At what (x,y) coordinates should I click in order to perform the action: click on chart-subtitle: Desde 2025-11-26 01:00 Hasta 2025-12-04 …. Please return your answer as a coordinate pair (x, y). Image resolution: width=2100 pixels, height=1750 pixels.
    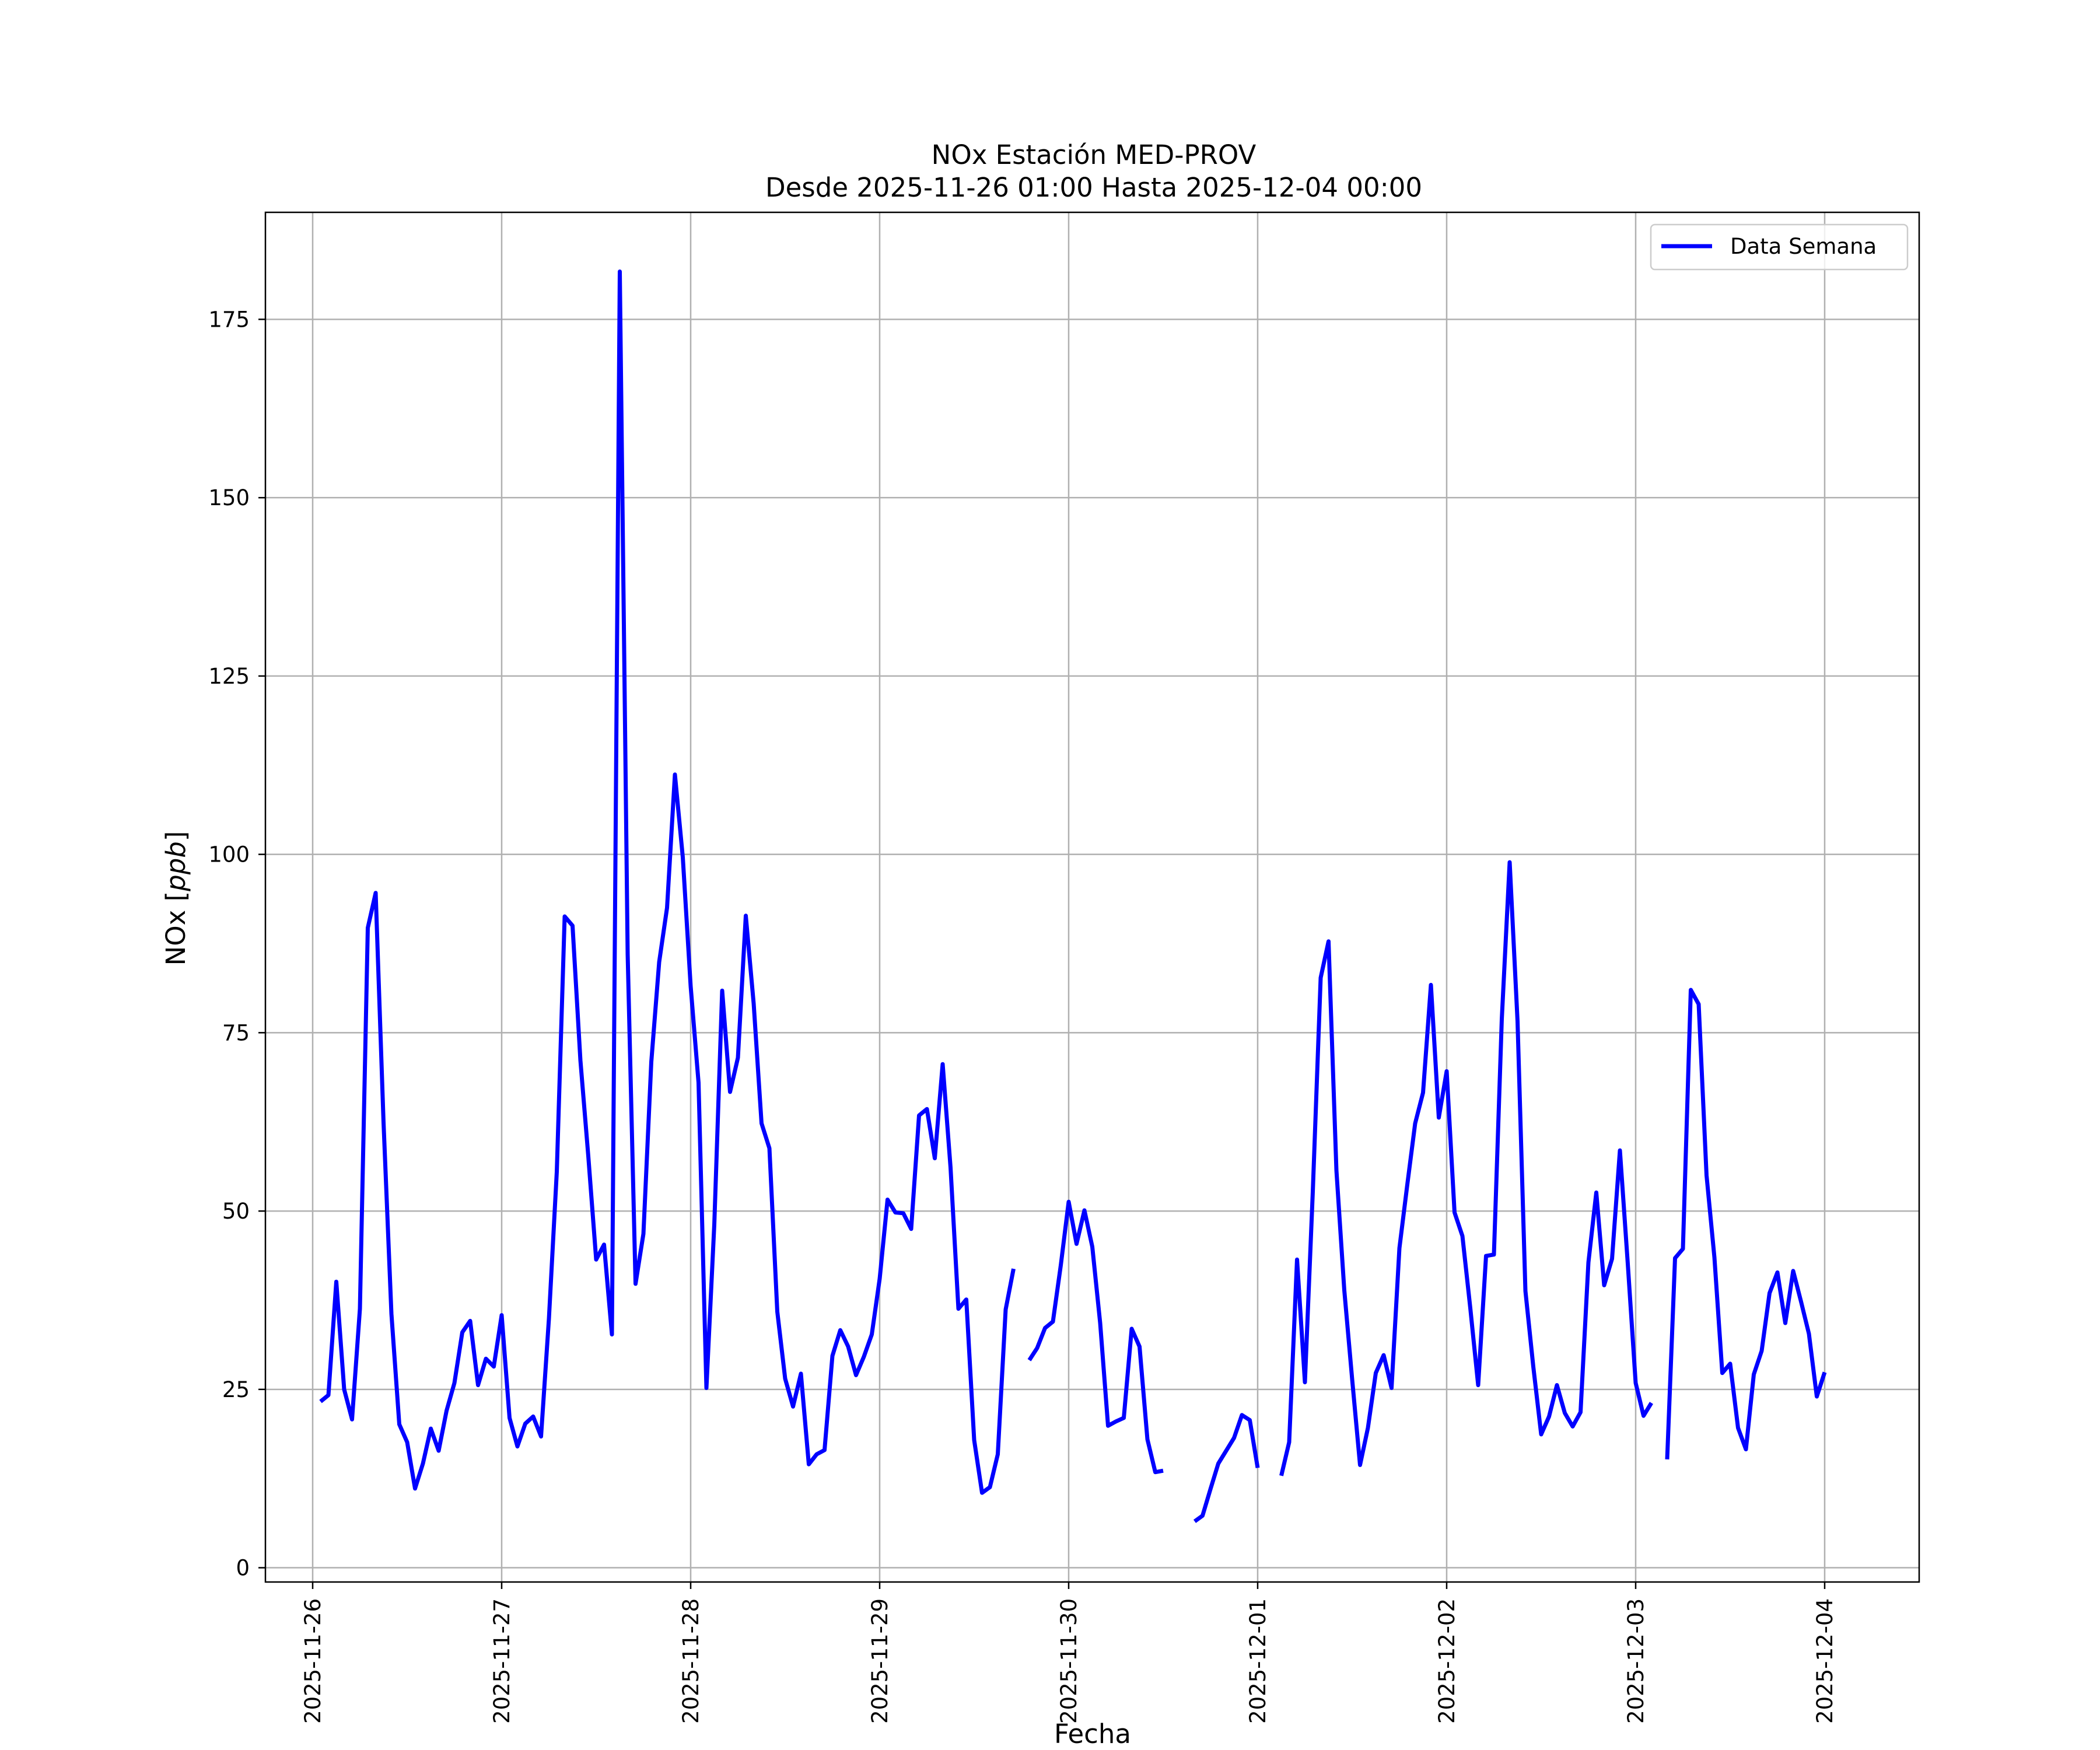
    Looking at the image, I should click on (1093, 187).